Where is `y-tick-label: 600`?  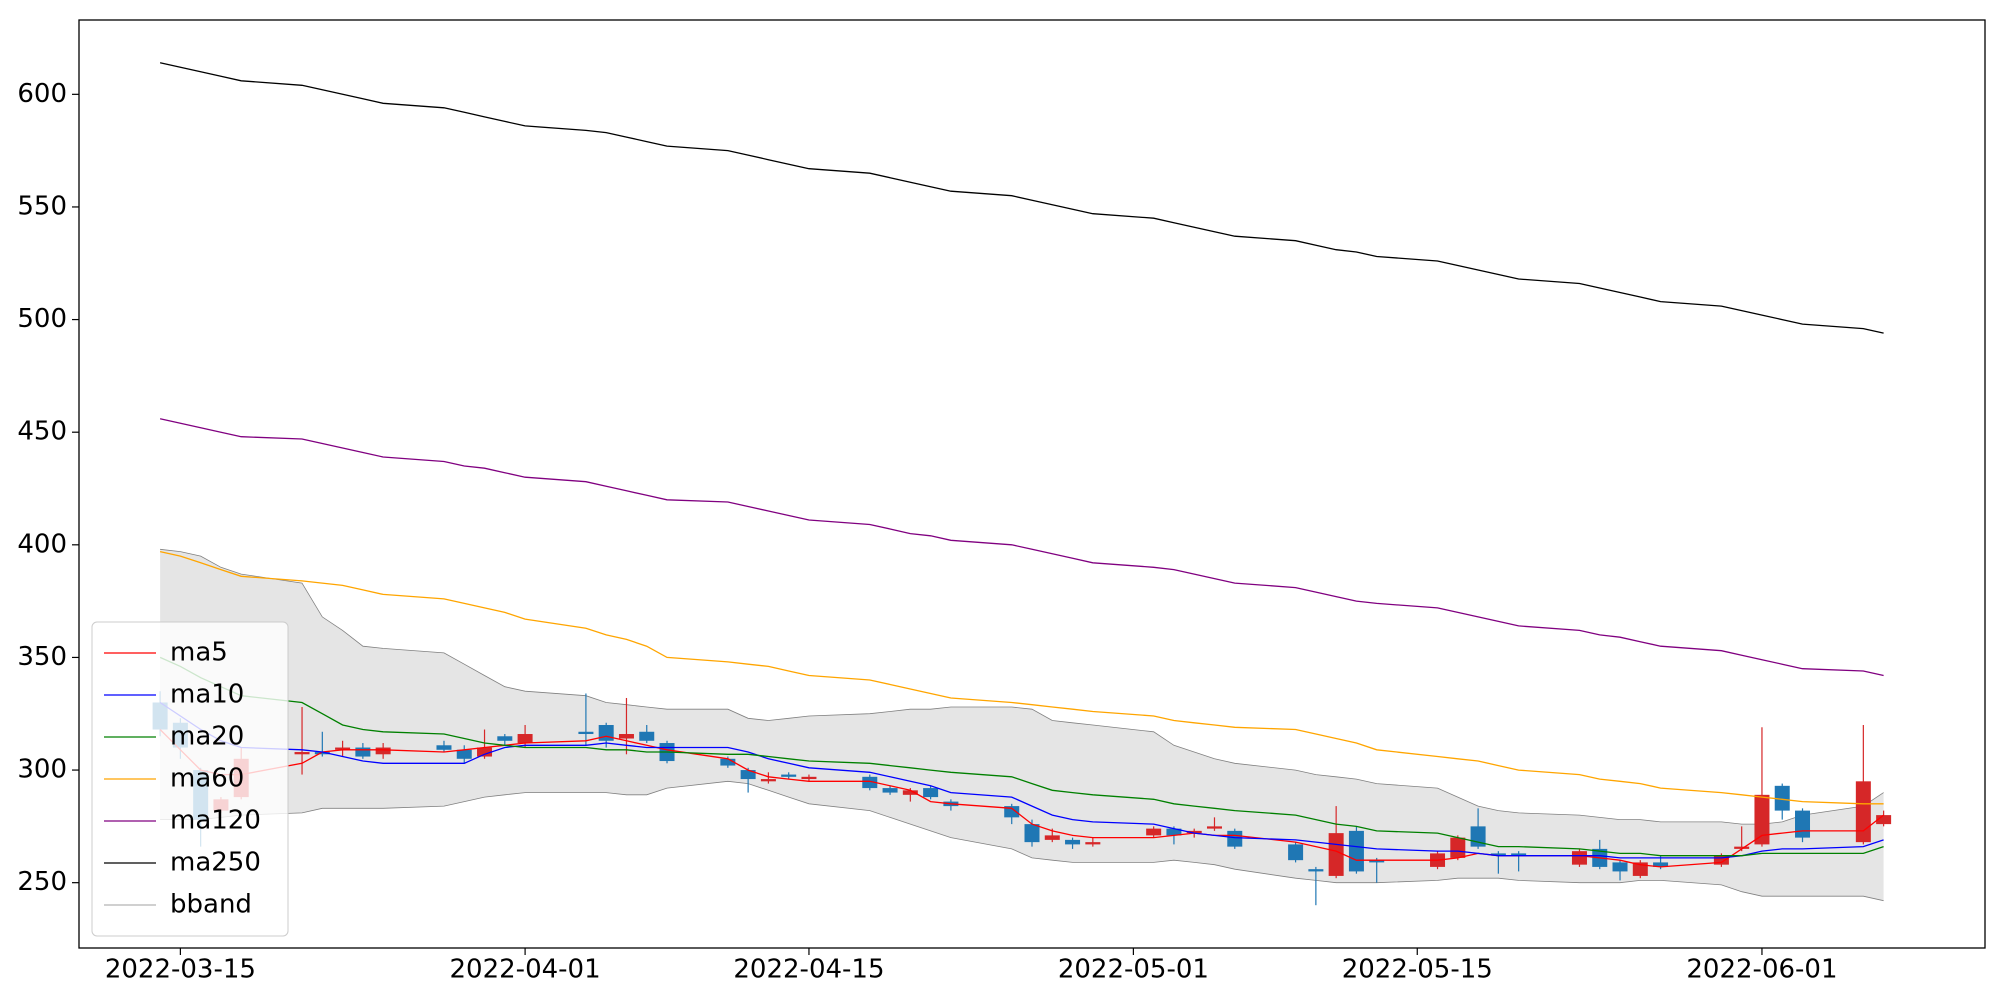
y-tick-label: 600 is located at coordinates (42, 94).